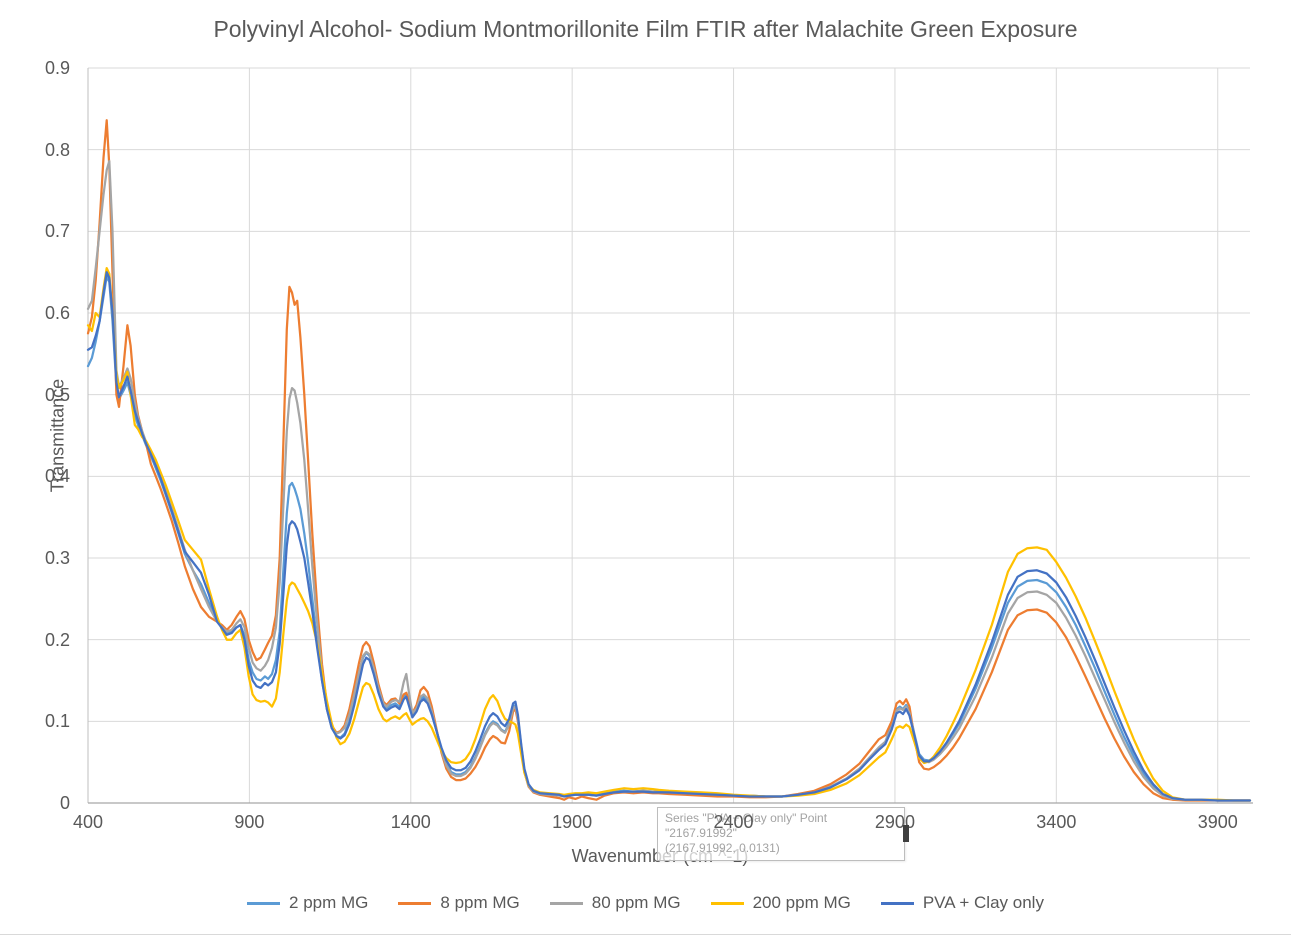  I want to click on legend-item-pva-clay-only: PVA + Clay only, so click(962, 903).